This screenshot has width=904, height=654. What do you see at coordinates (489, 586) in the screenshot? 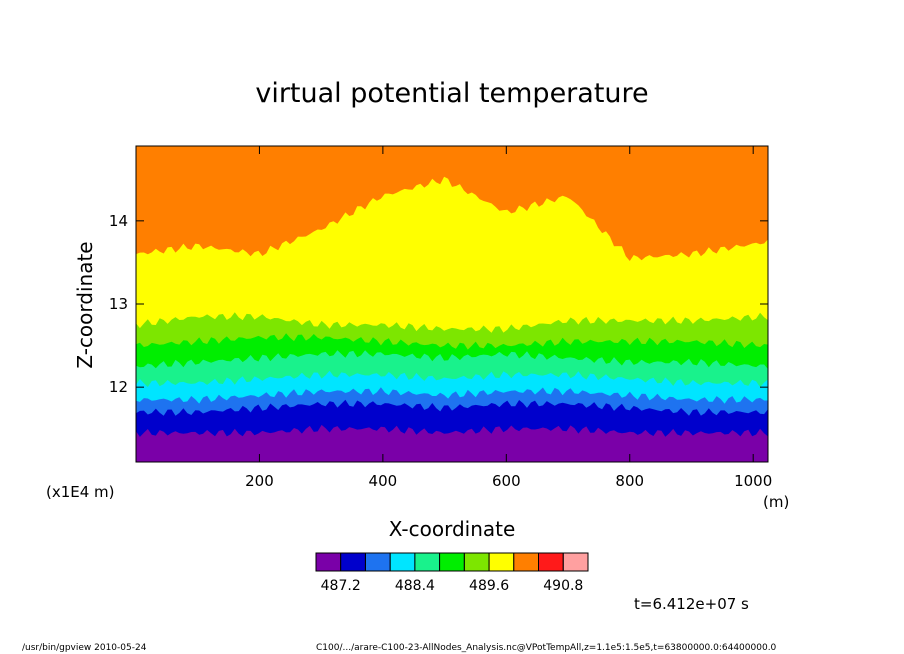
I see `colorbar-label: 489.6` at bounding box center [489, 586].